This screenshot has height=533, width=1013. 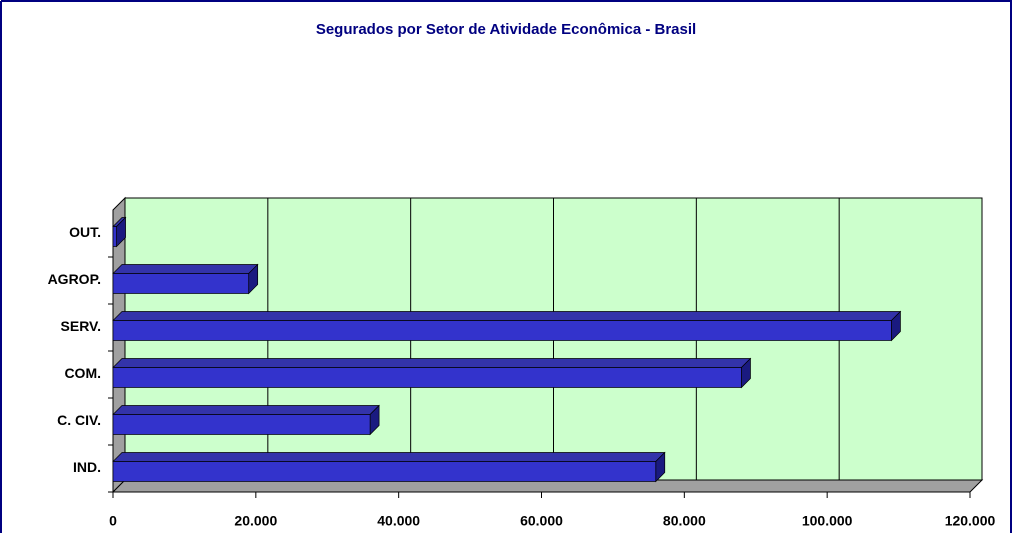 I want to click on y-tick-label: COM., so click(x=82, y=373).